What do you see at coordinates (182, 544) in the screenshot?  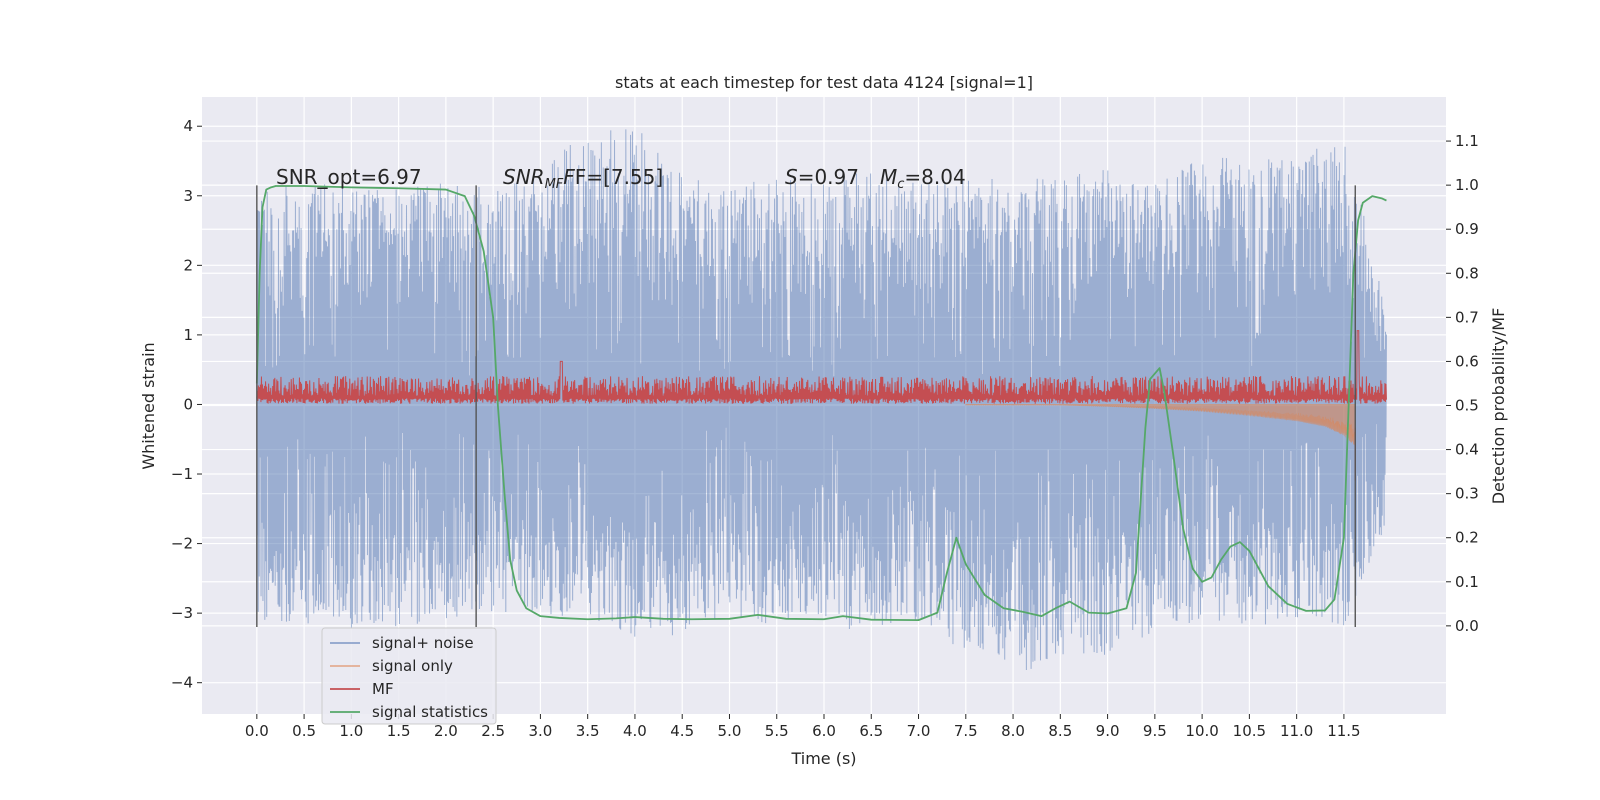 I see `y-tick-label: −2` at bounding box center [182, 544].